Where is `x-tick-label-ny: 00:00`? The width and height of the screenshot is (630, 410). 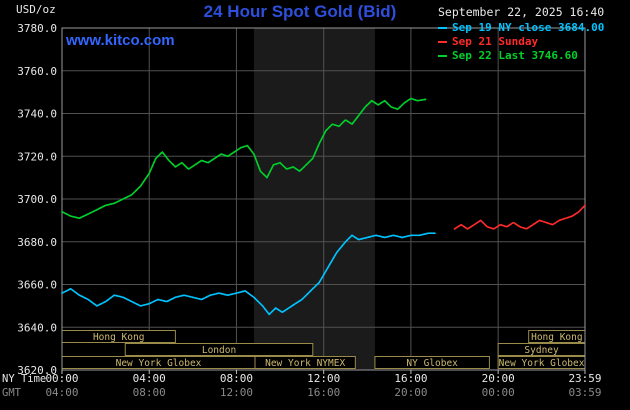 x-tick-label-ny: 00:00 is located at coordinates (61, 378).